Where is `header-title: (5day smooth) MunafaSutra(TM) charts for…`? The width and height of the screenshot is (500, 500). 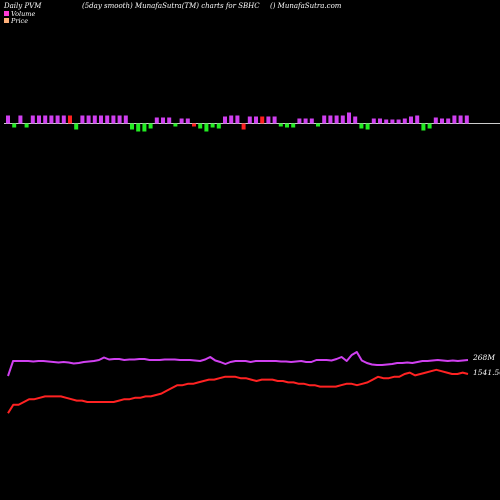 header-title: (5day smooth) MunafaSutra(TM) charts for… is located at coordinates (171, 6).